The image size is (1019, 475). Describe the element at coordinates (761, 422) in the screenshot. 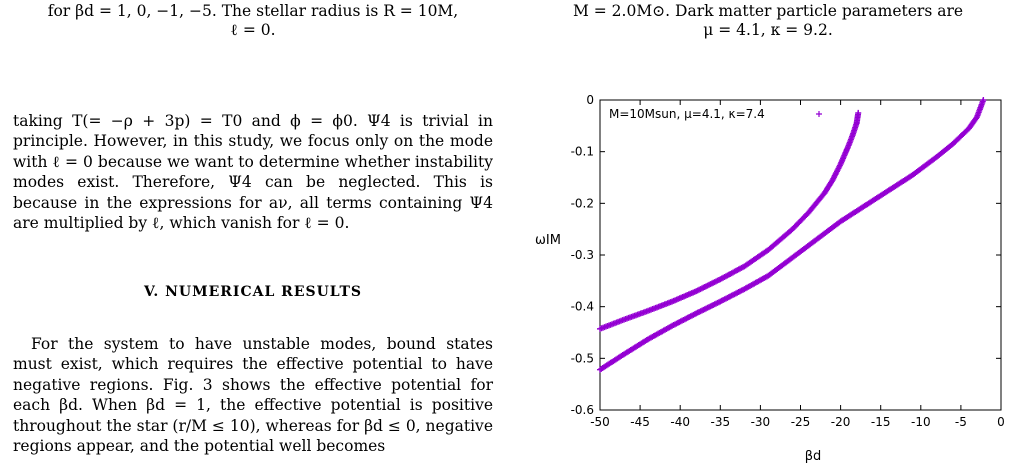

I see `x-tick-label: -30` at that location.